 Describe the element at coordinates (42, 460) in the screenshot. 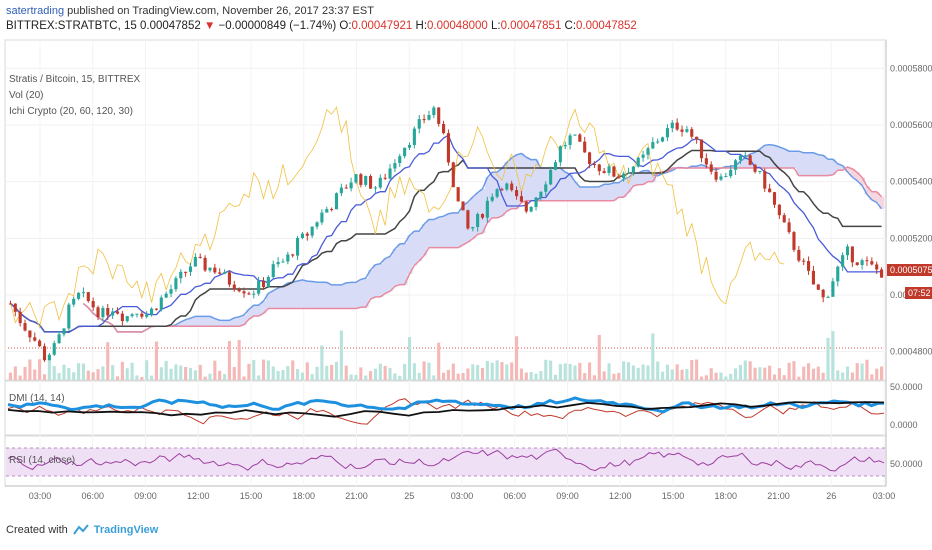

I see `legend-rsi: RSI (14, close)` at that location.